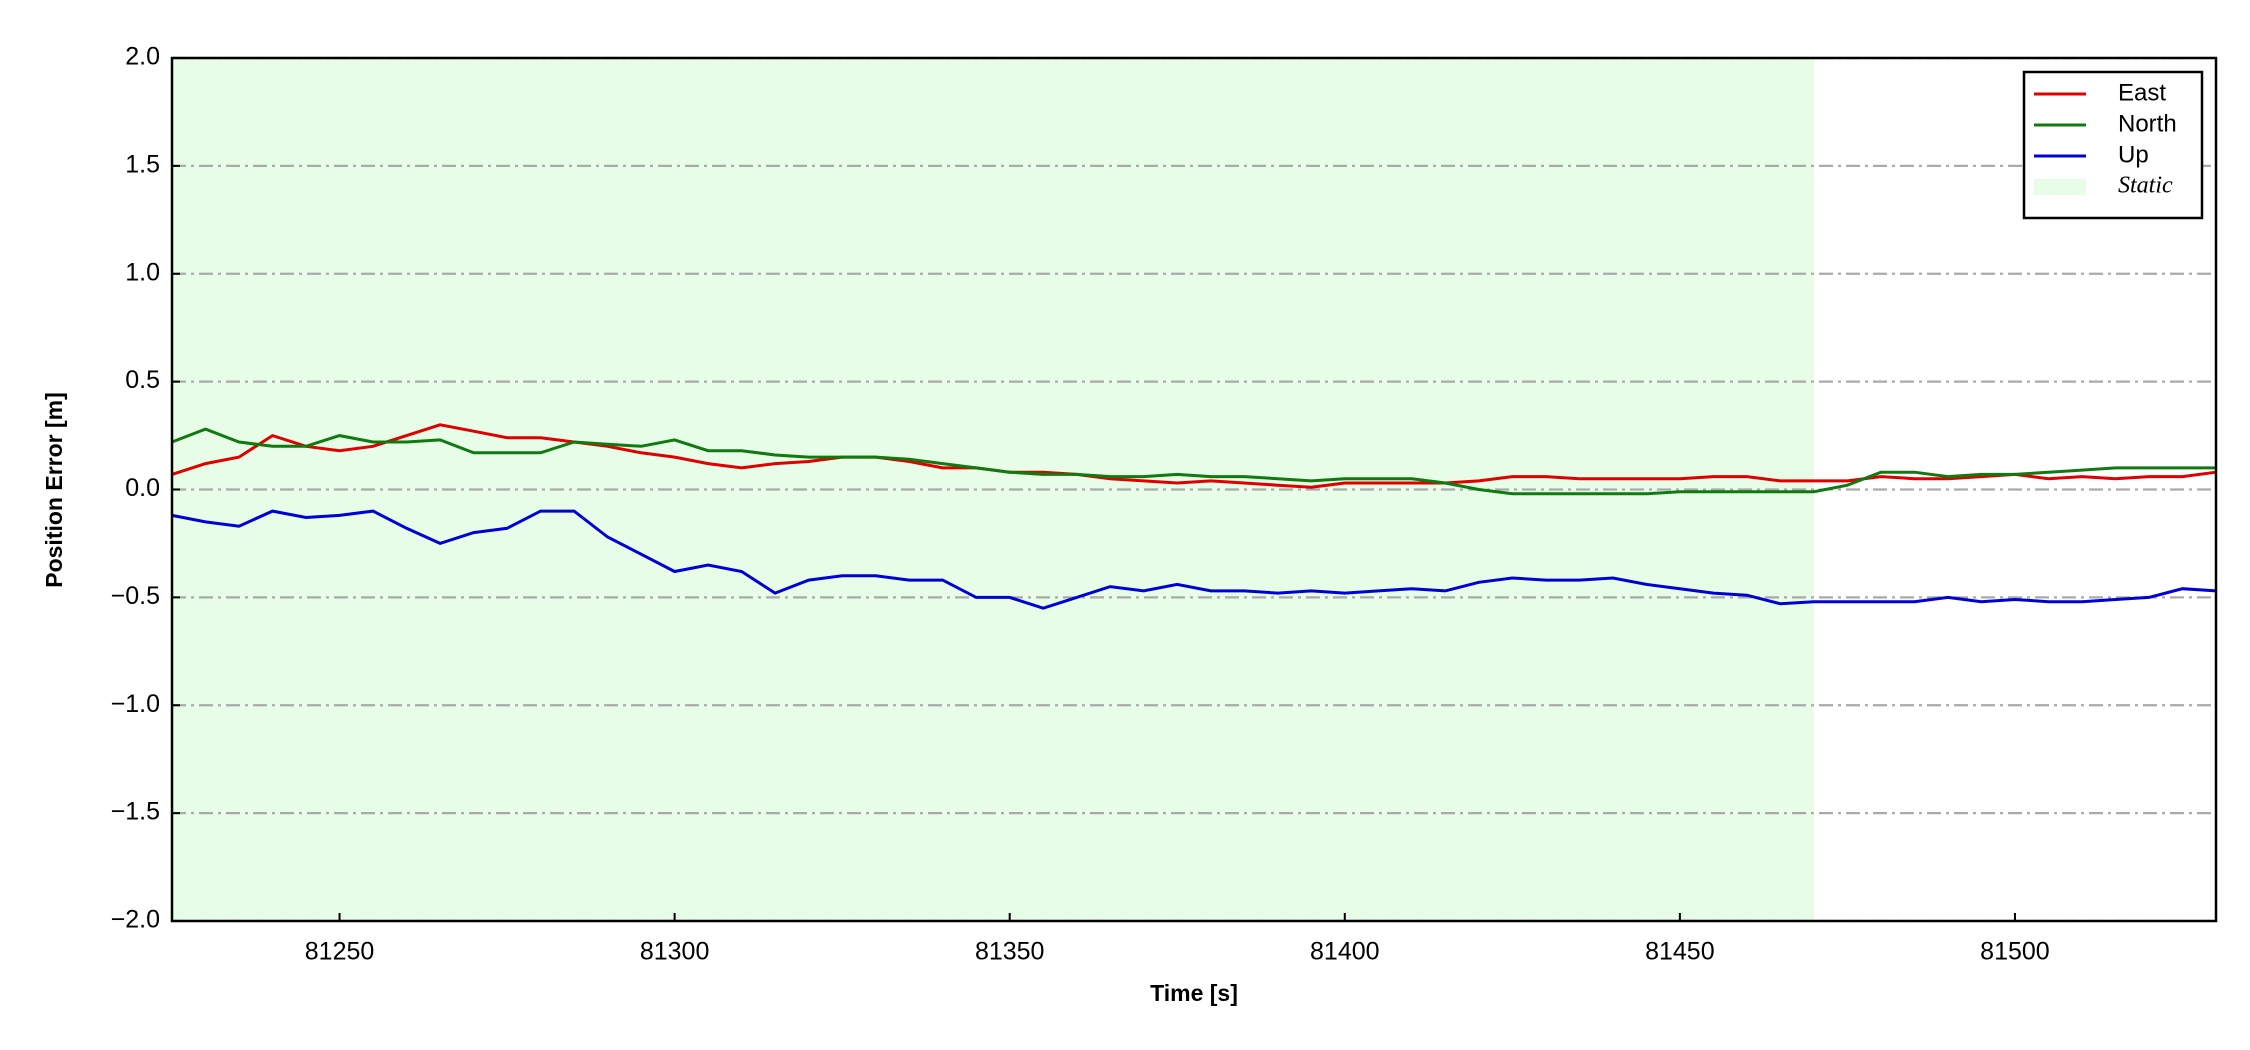  Describe the element at coordinates (2133, 154) in the screenshot. I see `legend-label: Up` at that location.